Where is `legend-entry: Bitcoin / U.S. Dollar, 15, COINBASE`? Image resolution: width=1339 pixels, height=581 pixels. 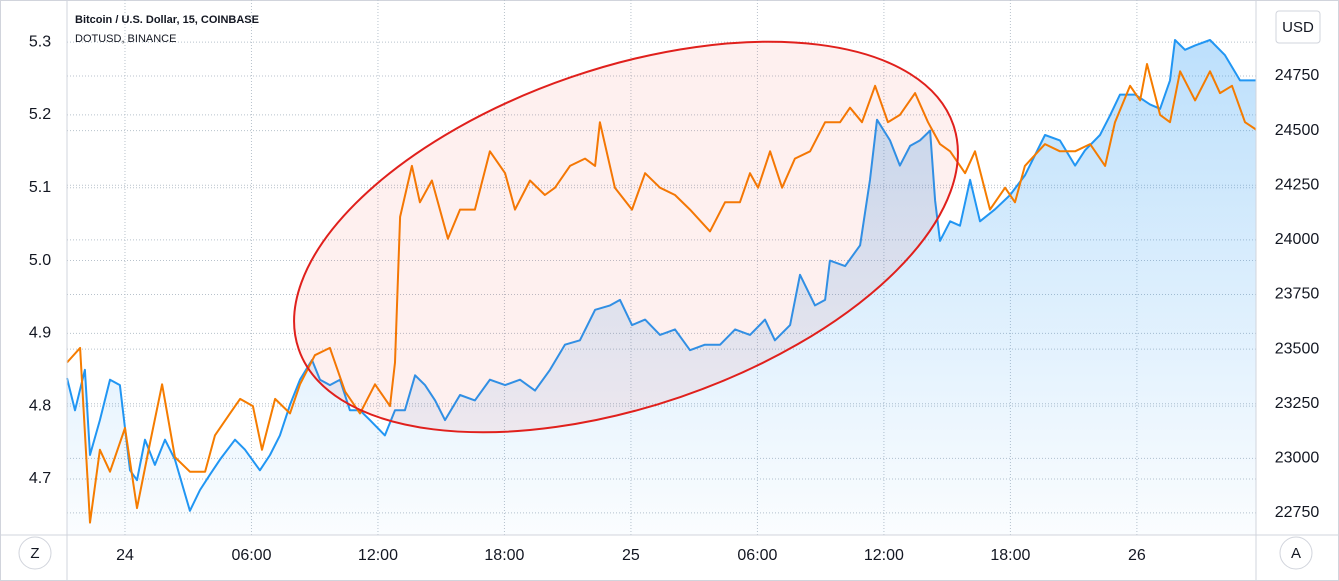
legend-entry: Bitcoin / U.S. Dollar, 15, COINBASE is located at coordinates (167, 20).